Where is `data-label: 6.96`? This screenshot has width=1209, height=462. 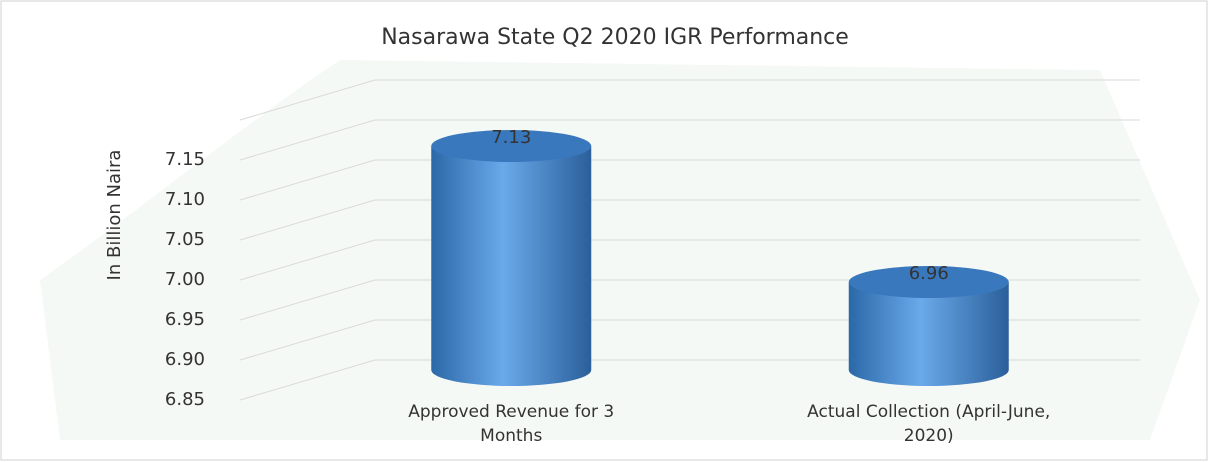 data-label: 6.96 is located at coordinates (929, 273).